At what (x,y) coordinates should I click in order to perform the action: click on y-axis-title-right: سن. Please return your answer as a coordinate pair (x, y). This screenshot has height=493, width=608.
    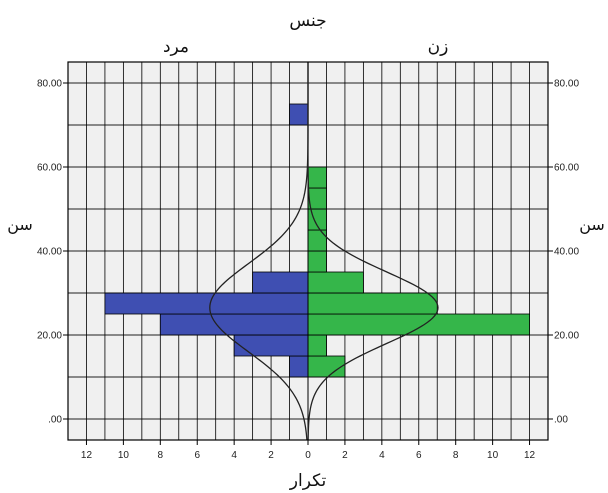
    Looking at the image, I should click on (592, 225).